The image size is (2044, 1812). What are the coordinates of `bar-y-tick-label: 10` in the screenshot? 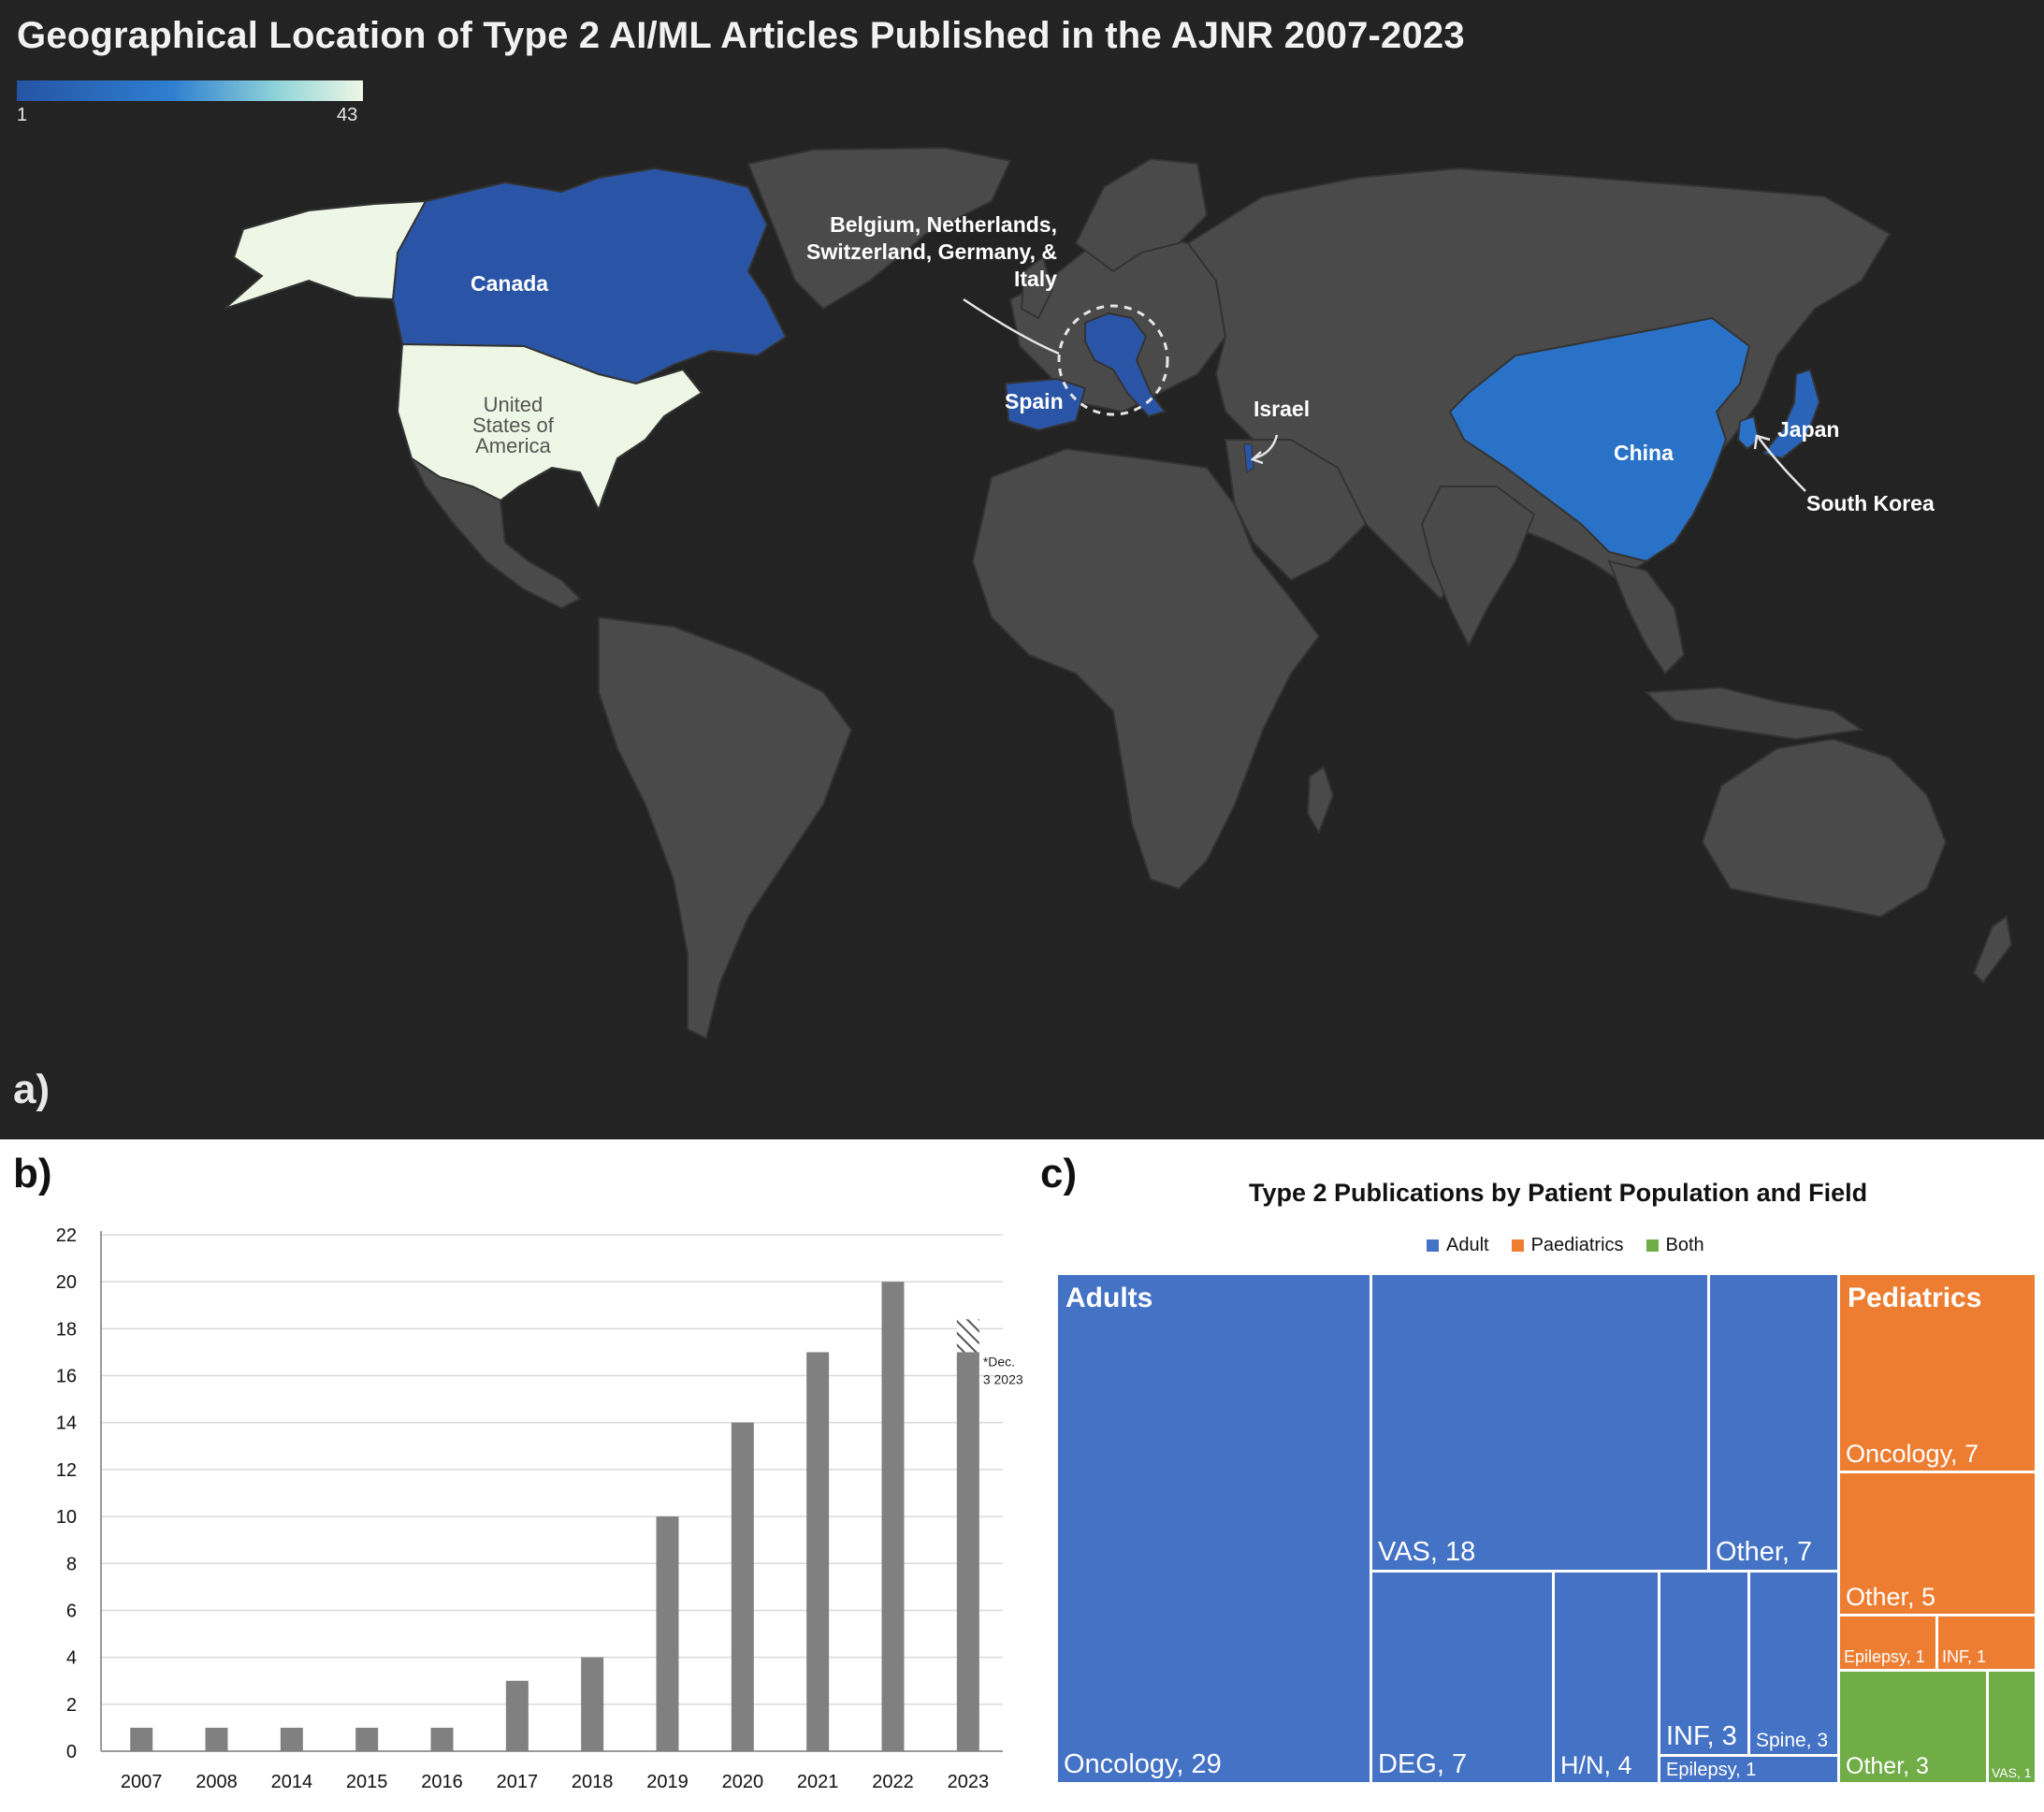 It's located at (66, 1517).